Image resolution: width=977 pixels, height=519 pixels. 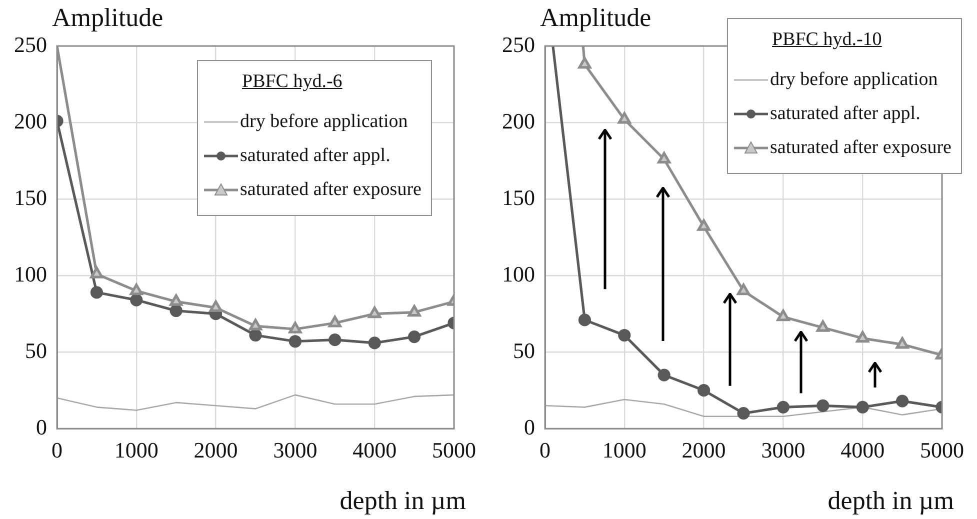 What do you see at coordinates (827, 40) in the screenshot?
I see `legend-title: PBFC hyd.-10` at bounding box center [827, 40].